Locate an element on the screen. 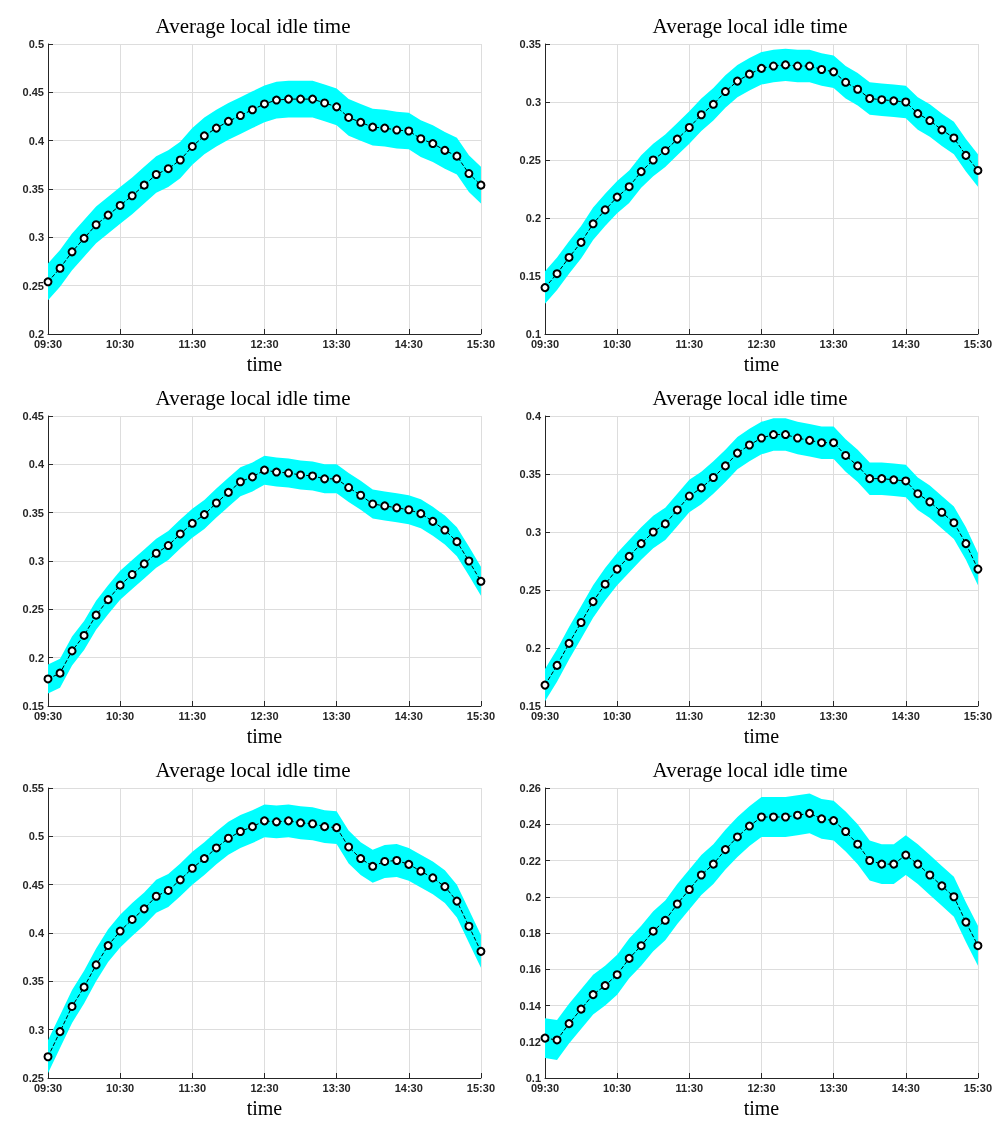 This screenshot has height=1140, width=1003. y-tick-label: 0.35 is located at coordinates (530, 44).